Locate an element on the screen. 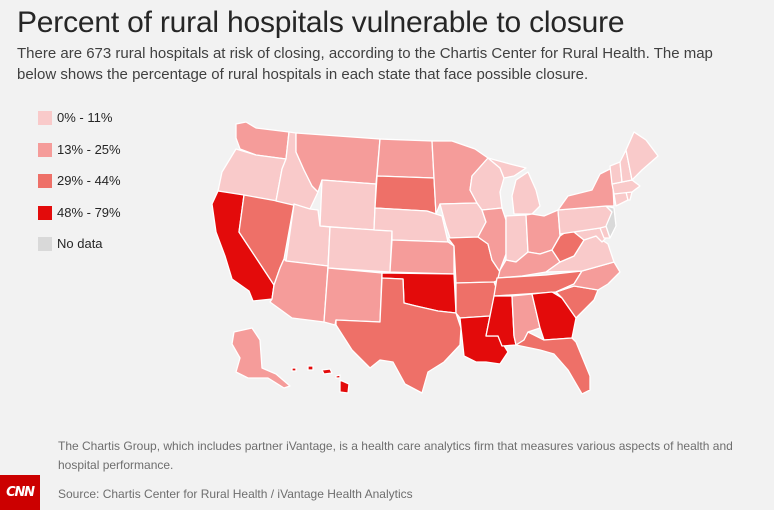 The height and width of the screenshot is (510, 774). cnn-logo: CNN is located at coordinates (20, 492).